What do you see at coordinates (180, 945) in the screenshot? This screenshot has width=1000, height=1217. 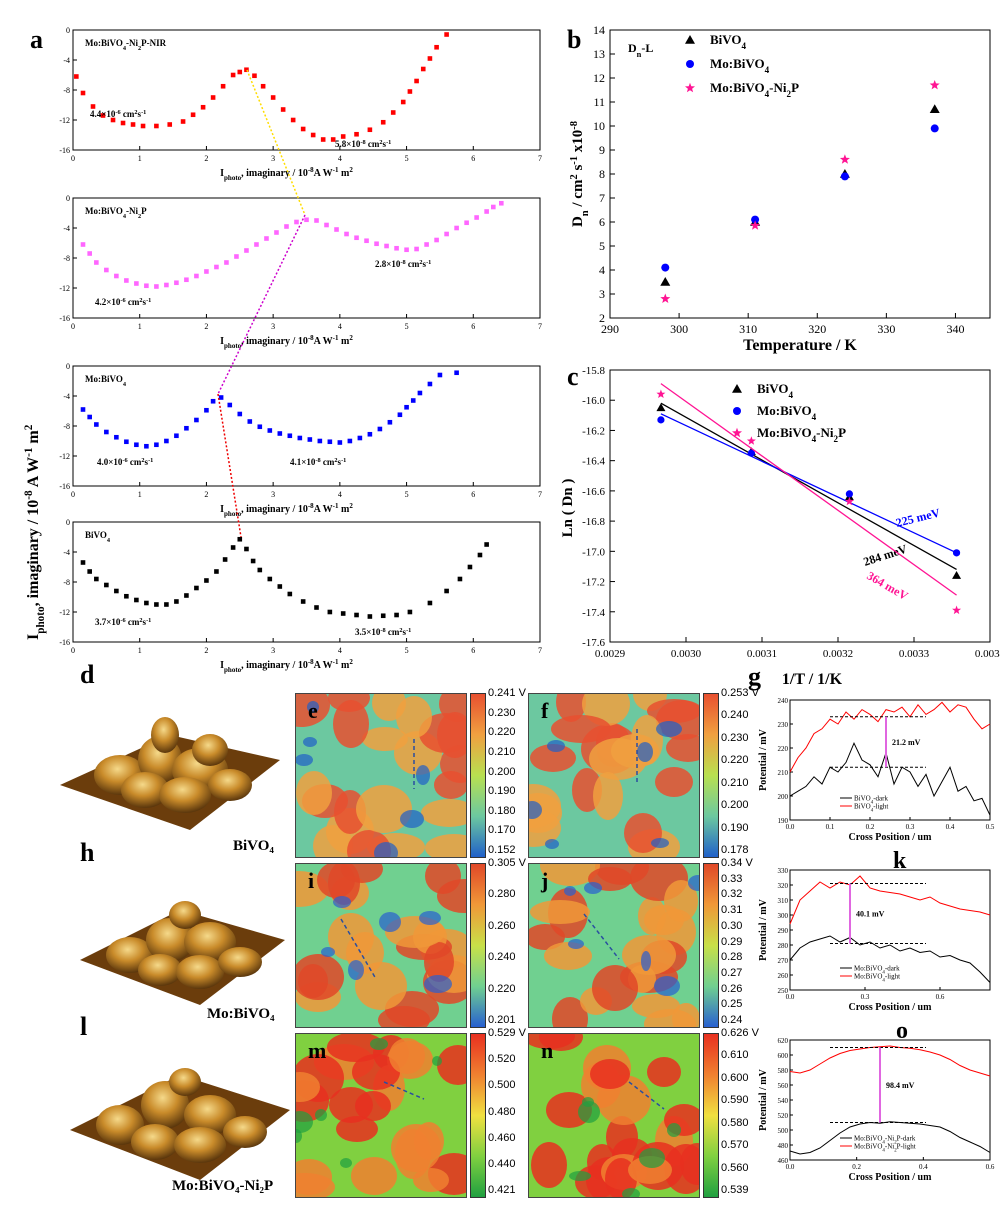 I see `afm-image-mo-bivo4` at bounding box center [180, 945].